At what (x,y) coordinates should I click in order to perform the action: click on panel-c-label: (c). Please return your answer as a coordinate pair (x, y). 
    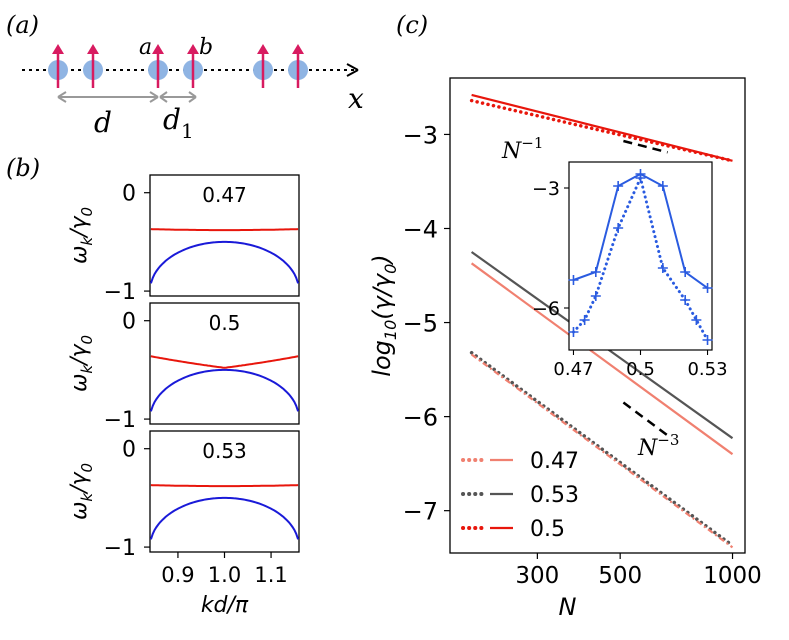
    Looking at the image, I should click on (412, 25).